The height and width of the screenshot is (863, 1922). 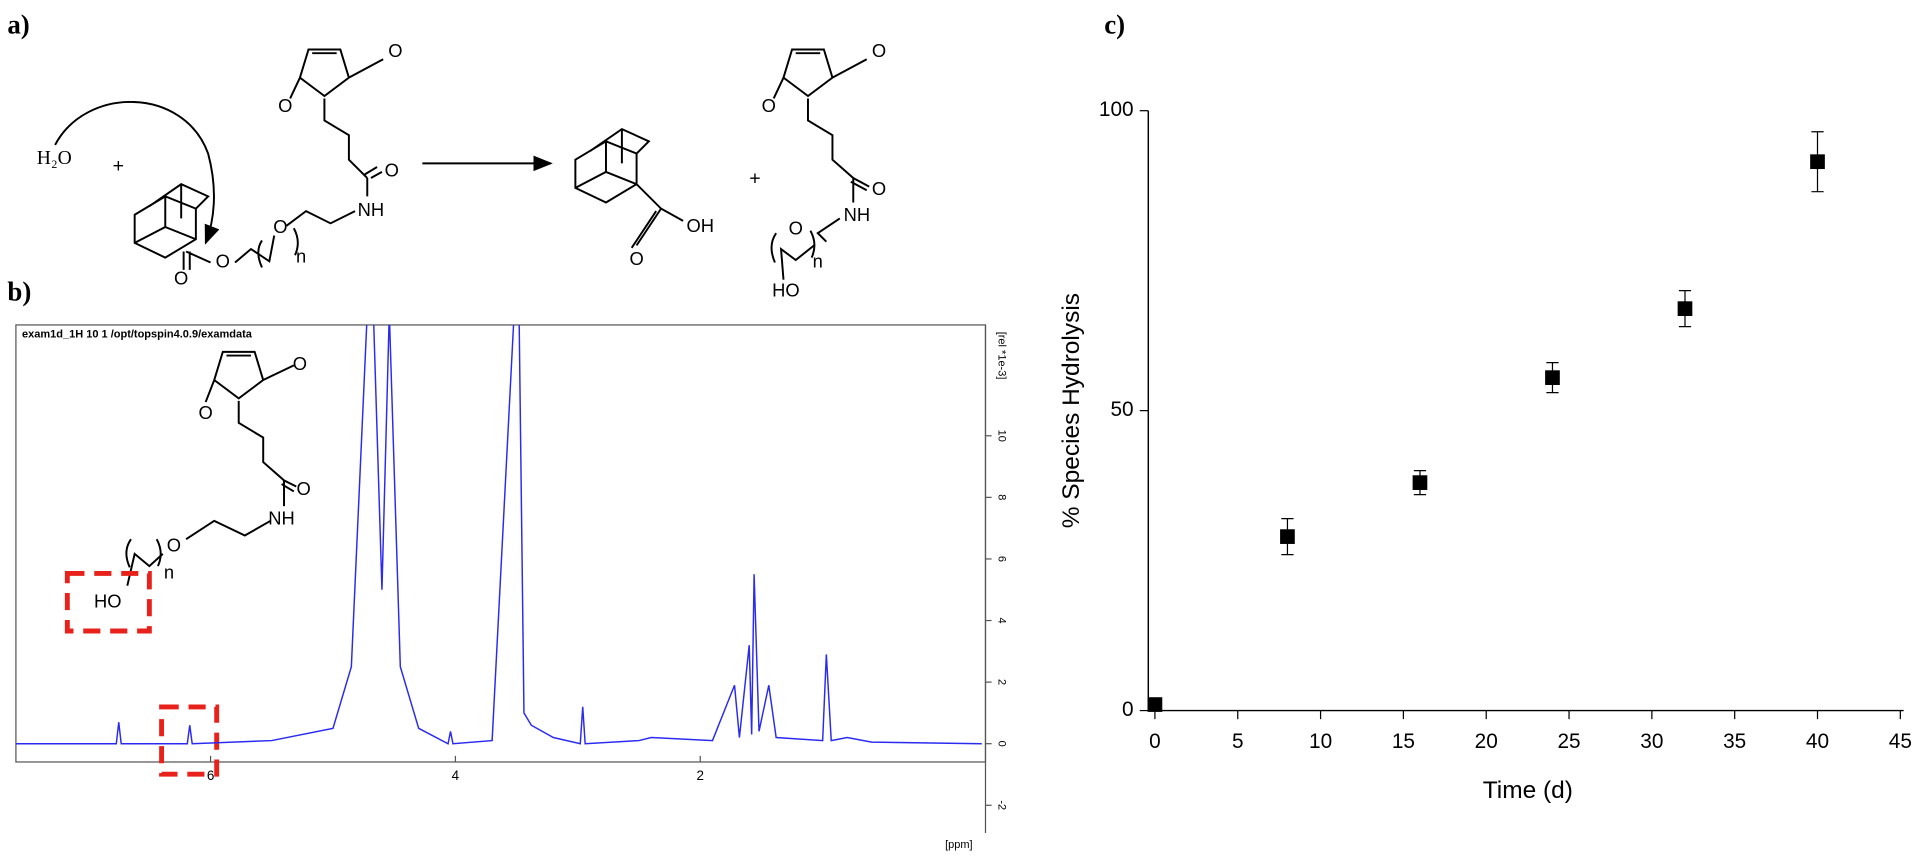 What do you see at coordinates (19, 292) in the screenshot?
I see `panel-label: b)` at bounding box center [19, 292].